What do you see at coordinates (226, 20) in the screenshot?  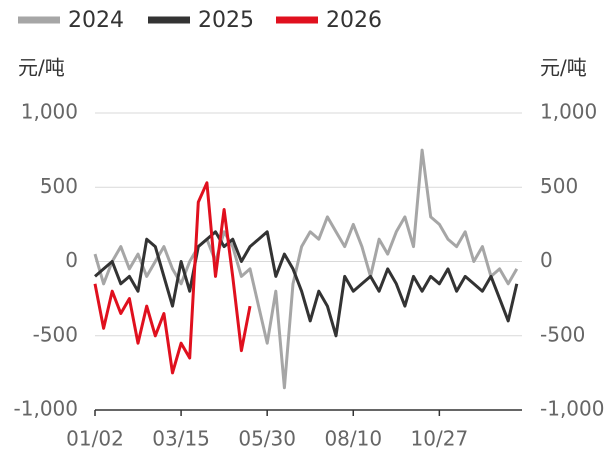 I see `legend-label: 2025` at bounding box center [226, 20].